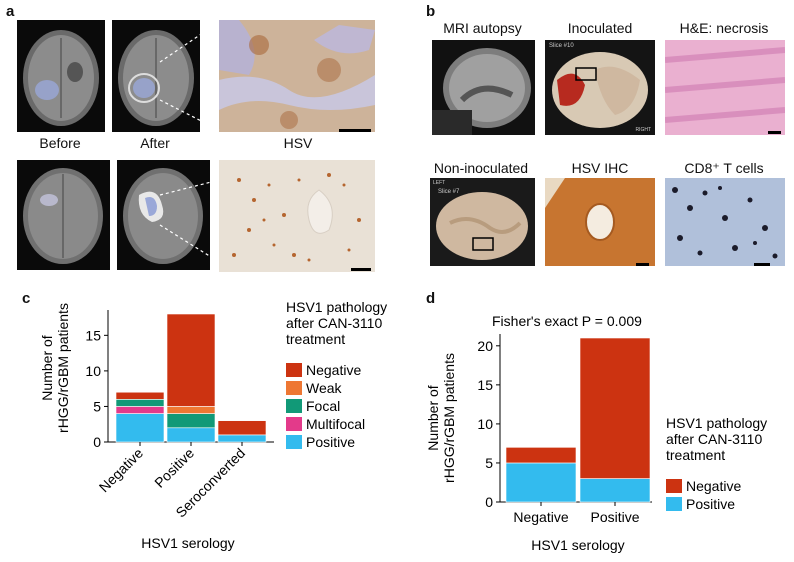 The width and height of the screenshot is (794, 562). I want to click on cd8-t-cells-image, so click(725, 222).